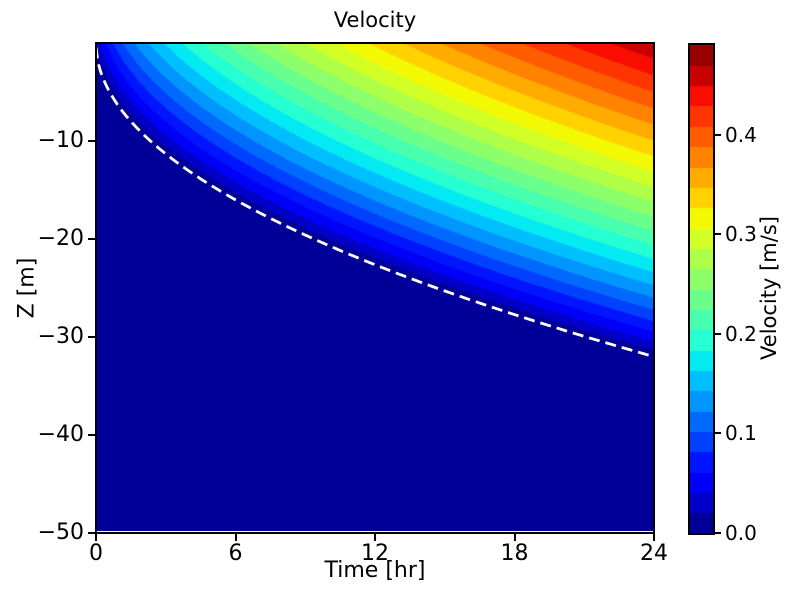 The width and height of the screenshot is (800, 600). What do you see at coordinates (741, 234) in the screenshot?
I see `colorbar-tick-label: 0.3` at bounding box center [741, 234].